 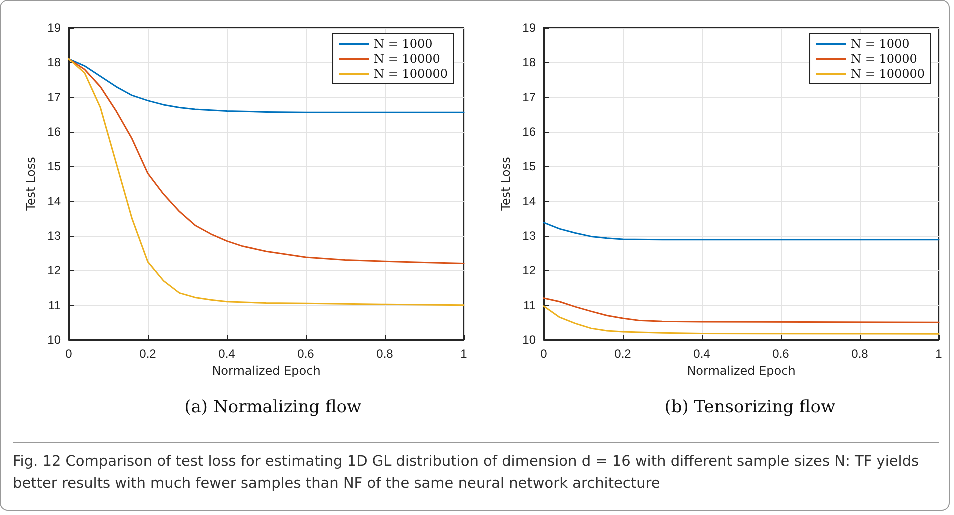 I want to click on text: (a) Normalizing flow, so click(x=273, y=408).